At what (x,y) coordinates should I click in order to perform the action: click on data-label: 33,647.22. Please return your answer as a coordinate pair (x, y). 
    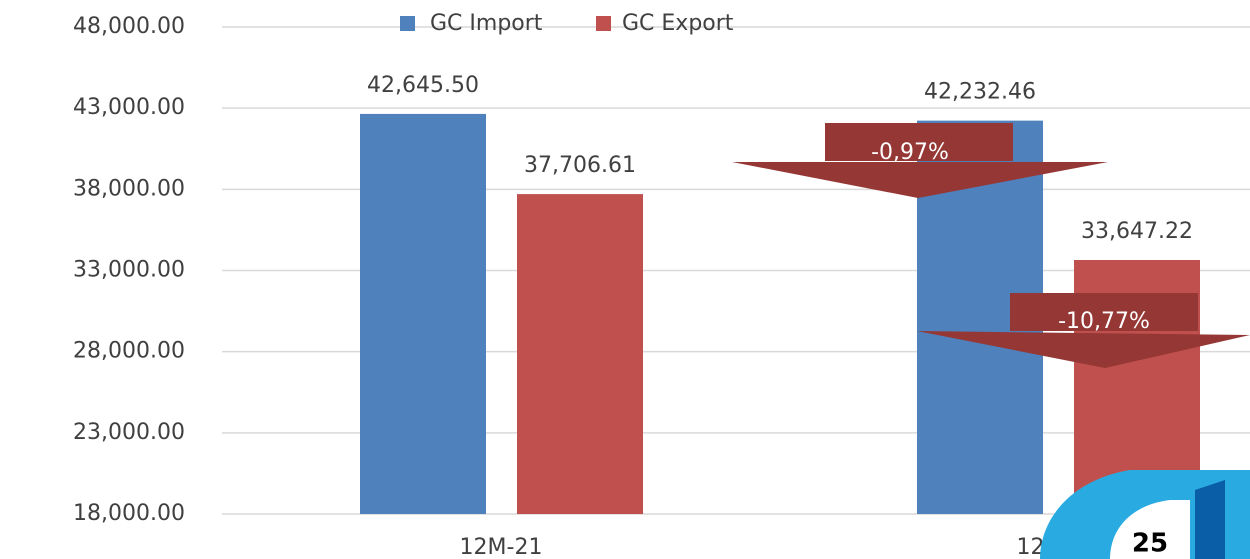
    Looking at the image, I should click on (1137, 231).